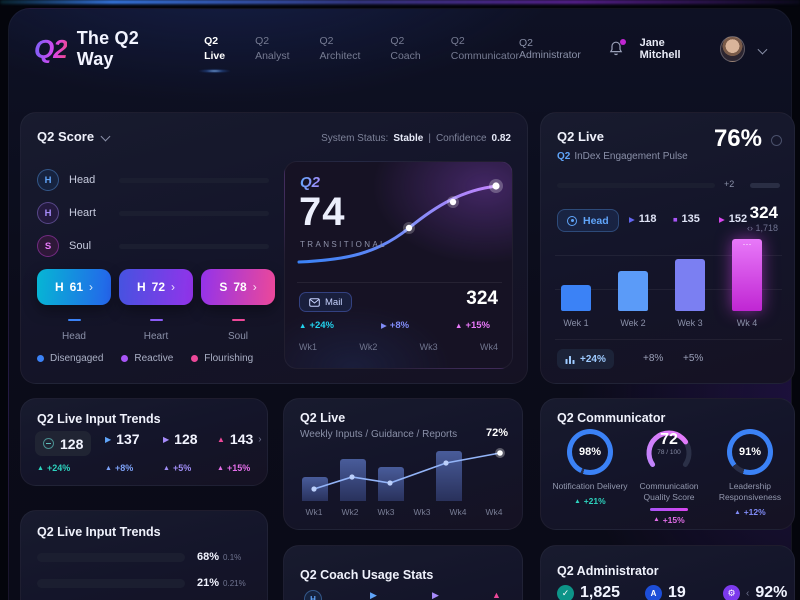  Describe the element at coordinates (576, 298) in the screenshot. I see `bar-week1` at that location.